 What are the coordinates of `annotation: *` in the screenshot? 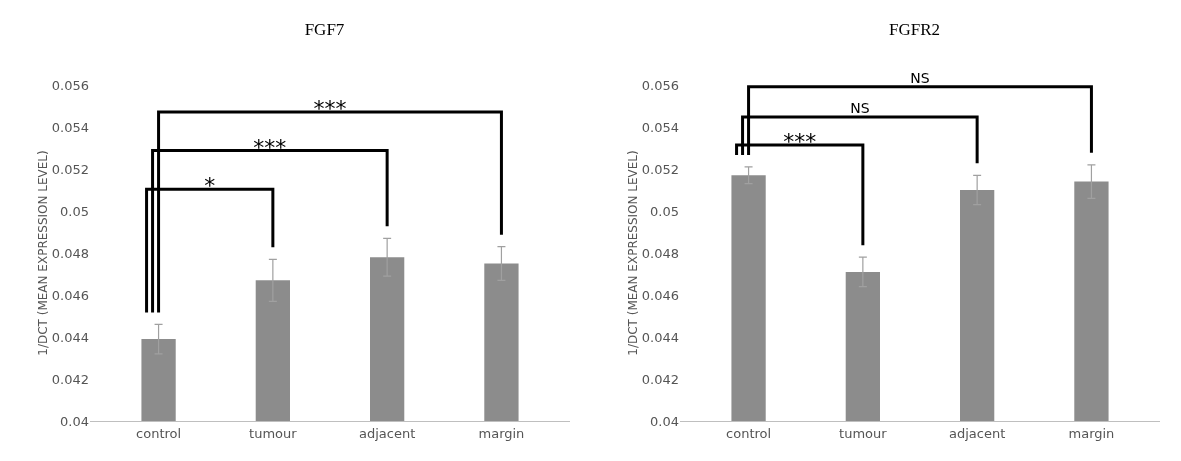 It's located at (210, 186).